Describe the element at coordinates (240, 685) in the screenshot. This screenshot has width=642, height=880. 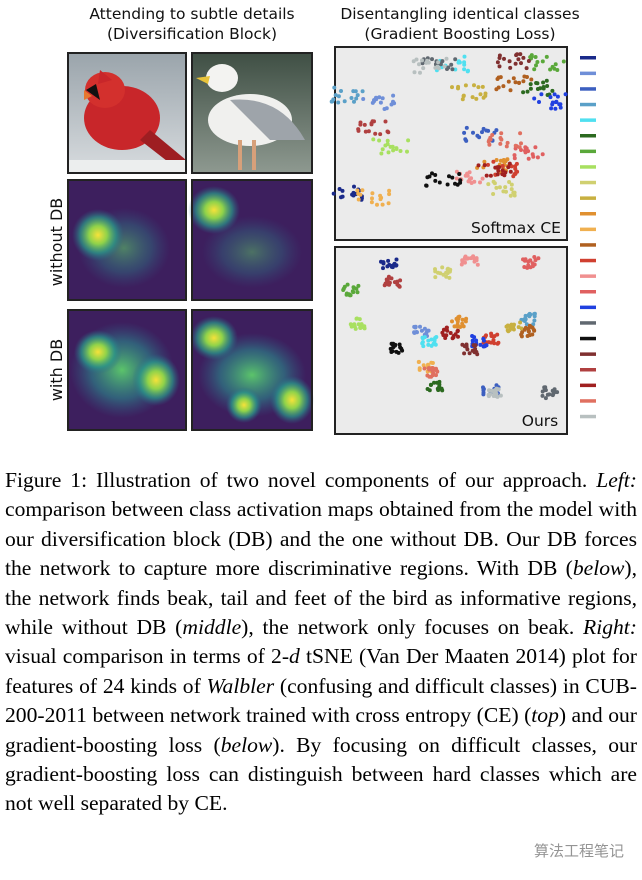
I see `caption-emph: Walbler` at that location.